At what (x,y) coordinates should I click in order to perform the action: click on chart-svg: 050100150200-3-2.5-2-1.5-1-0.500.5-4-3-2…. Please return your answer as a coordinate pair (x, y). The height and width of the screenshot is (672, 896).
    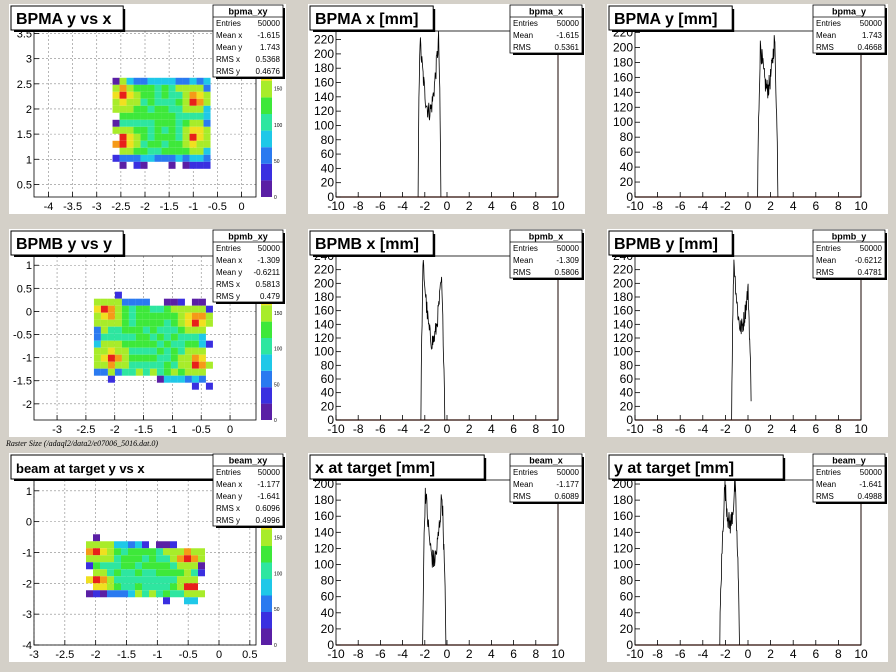
    Looking at the image, I should click on (147, 557).